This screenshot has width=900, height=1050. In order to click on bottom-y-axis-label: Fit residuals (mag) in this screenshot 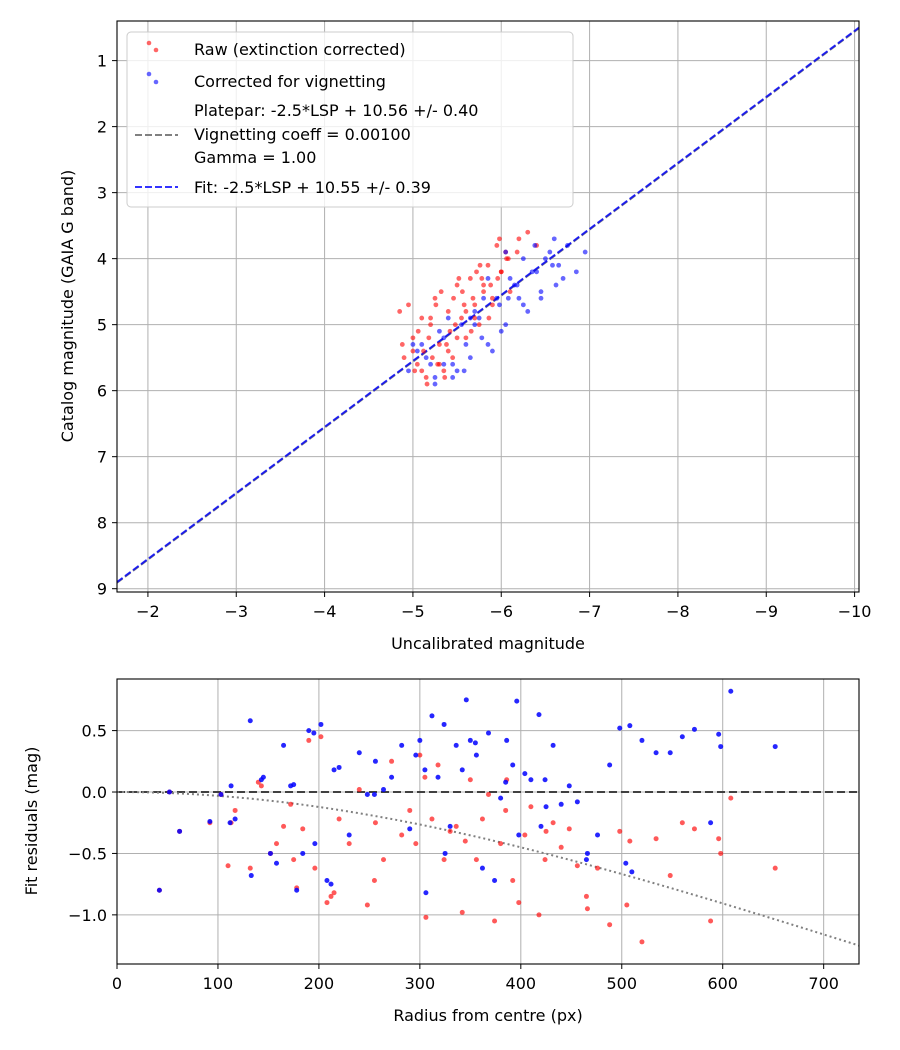, I will do `click(31, 821)`.